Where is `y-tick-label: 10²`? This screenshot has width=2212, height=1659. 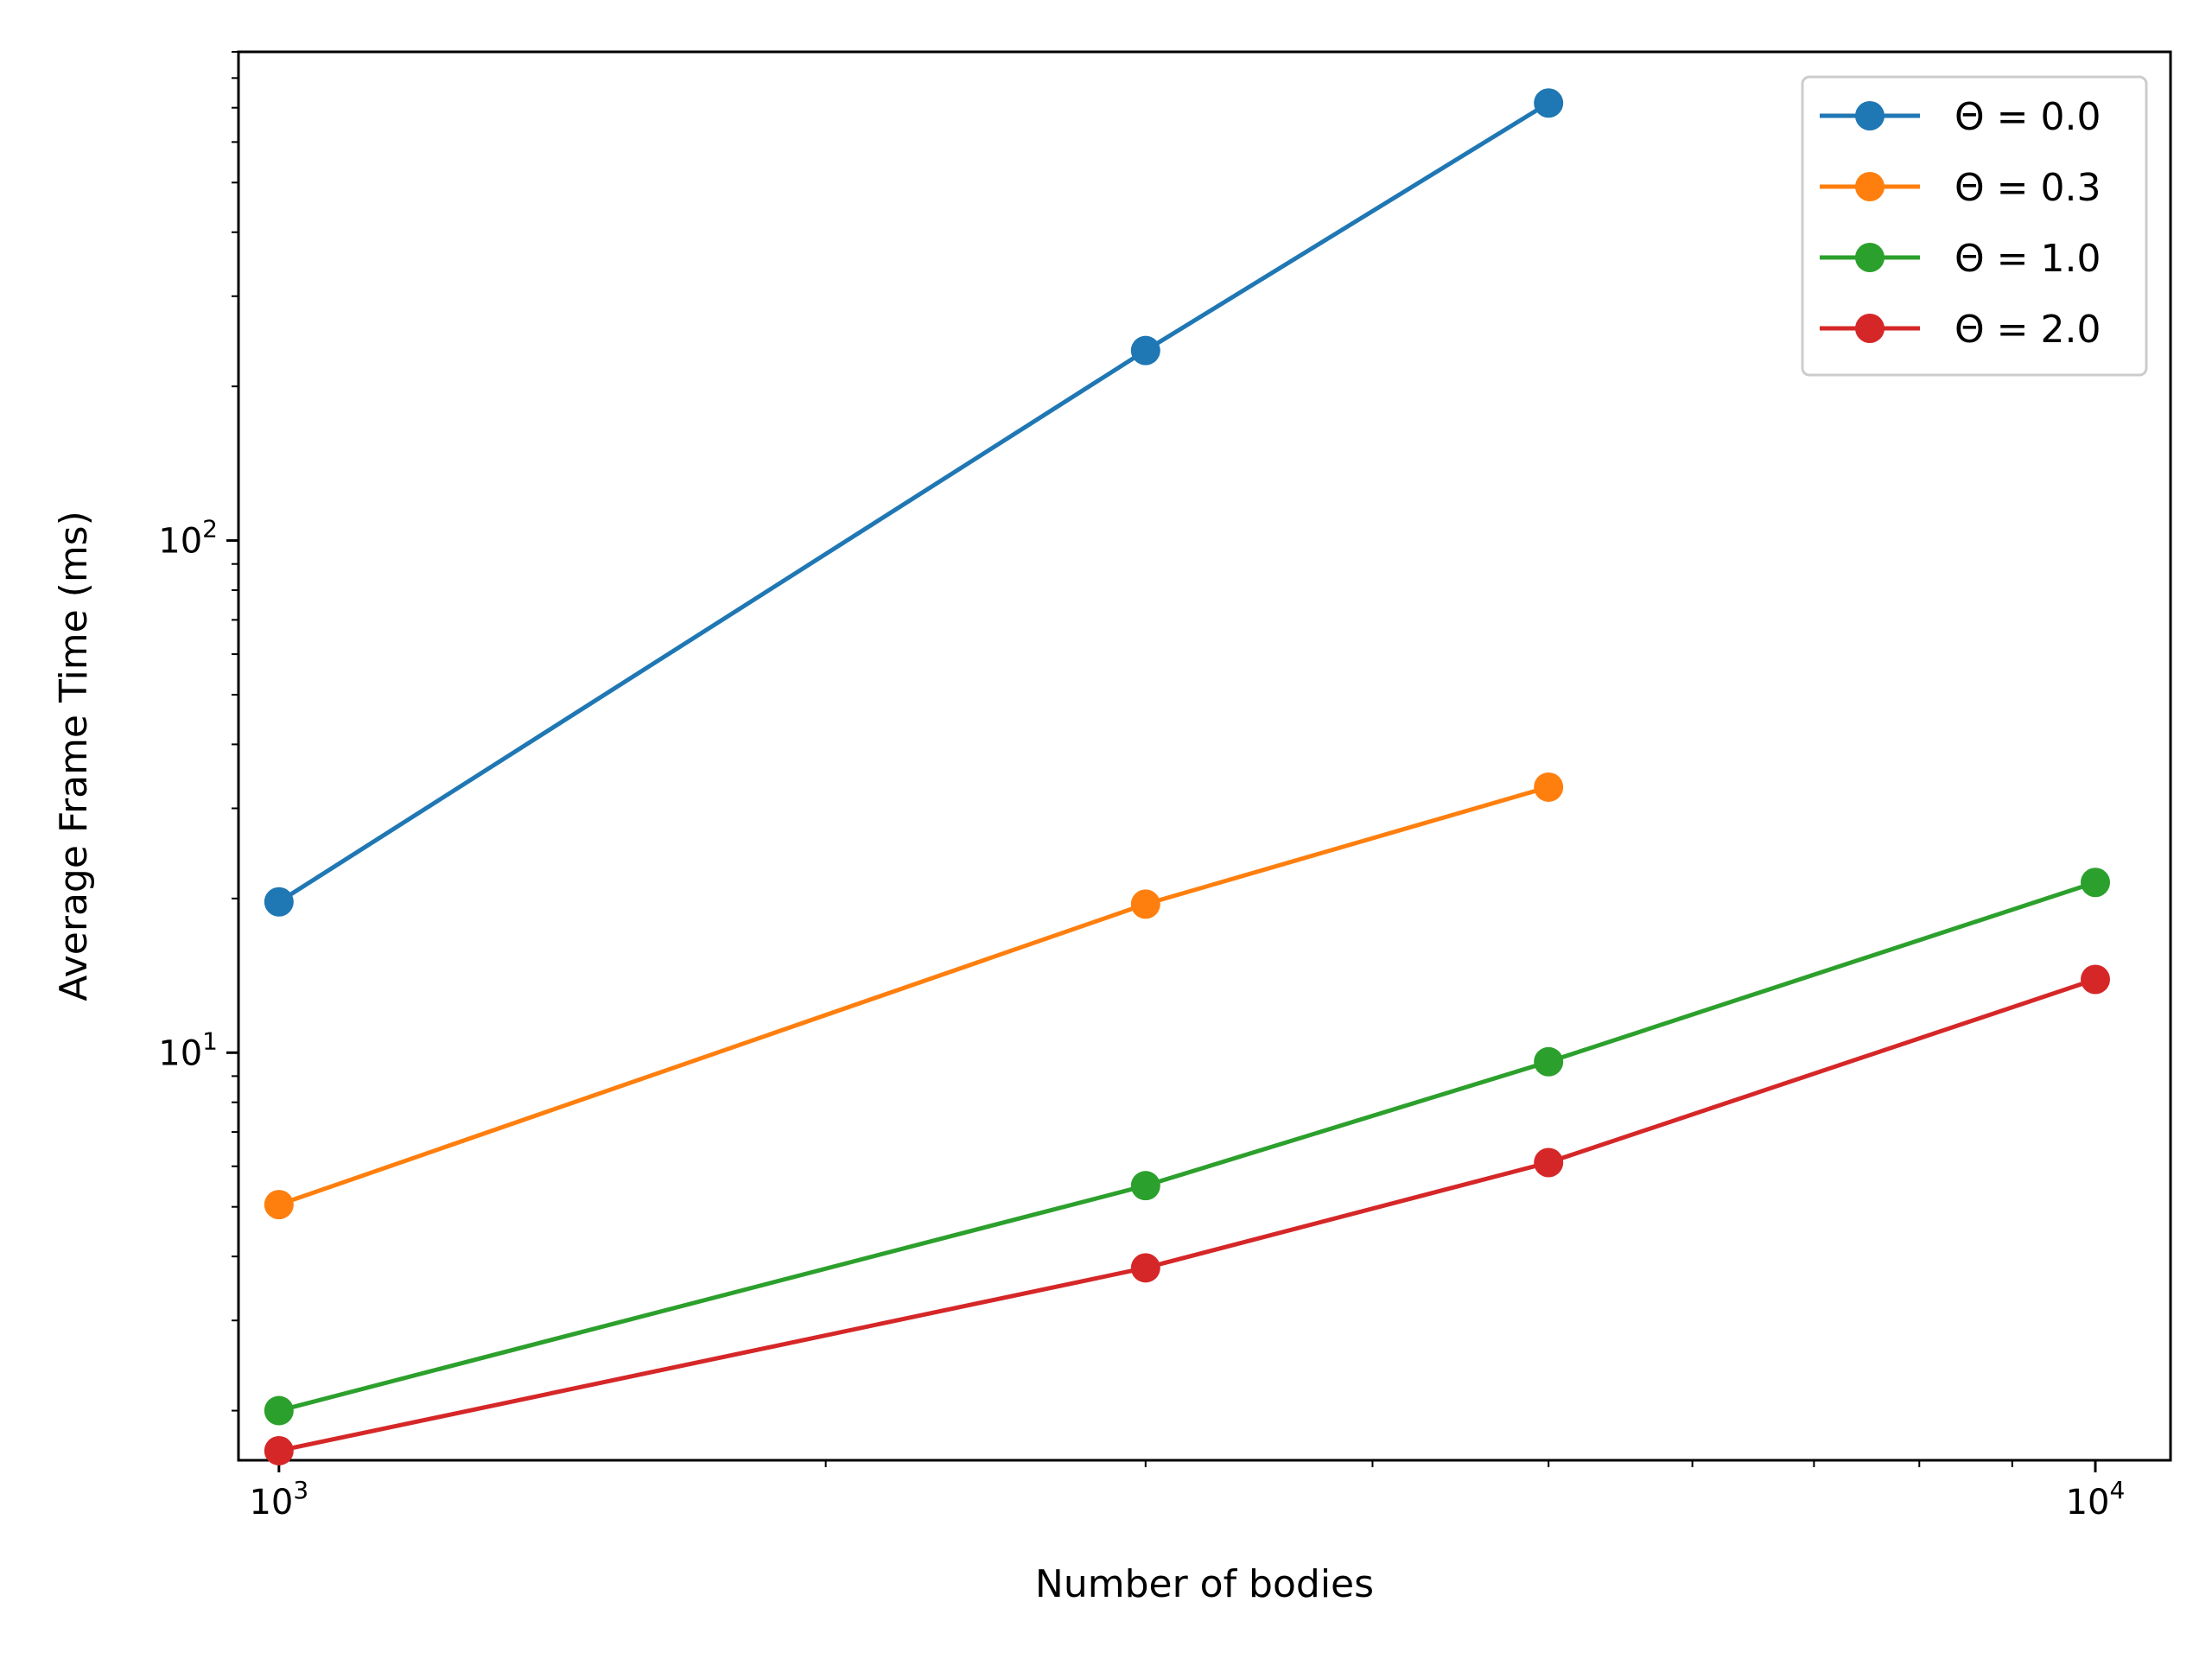
y-tick-label: 10² is located at coordinates (188, 538).